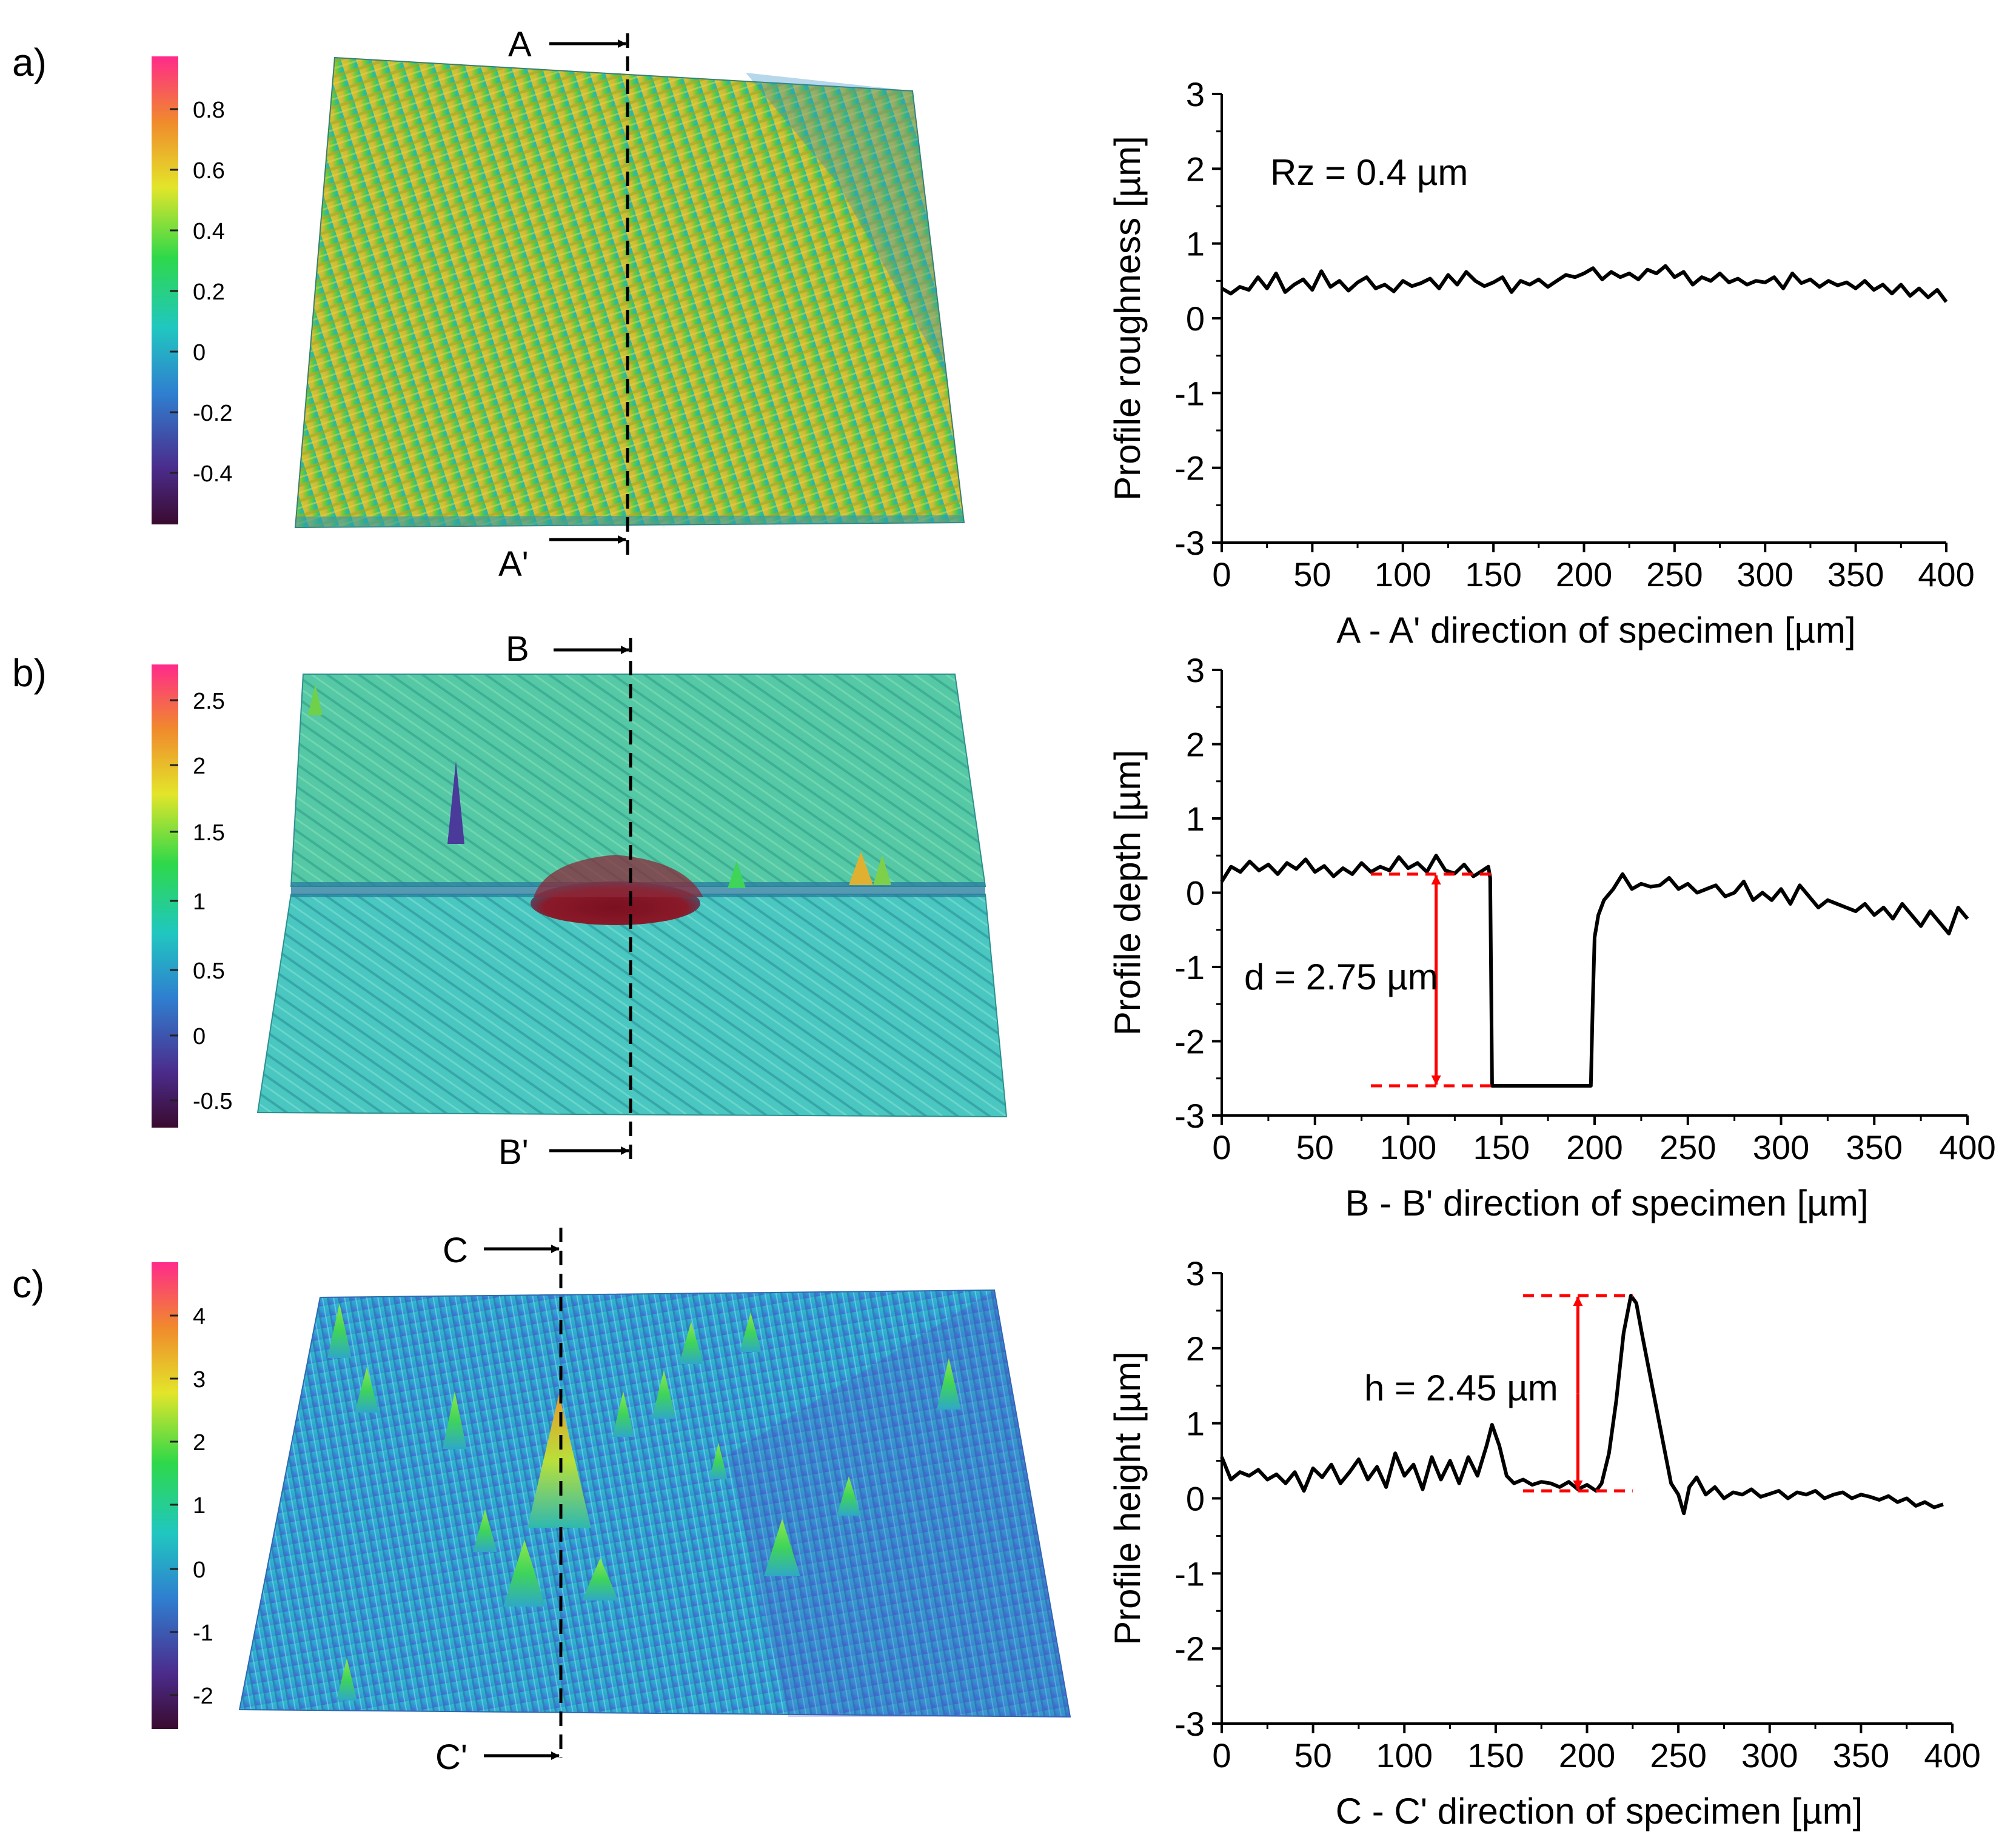 The width and height of the screenshot is (2016, 1843). I want to click on cut-label-a-top: A, so click(520, 44).